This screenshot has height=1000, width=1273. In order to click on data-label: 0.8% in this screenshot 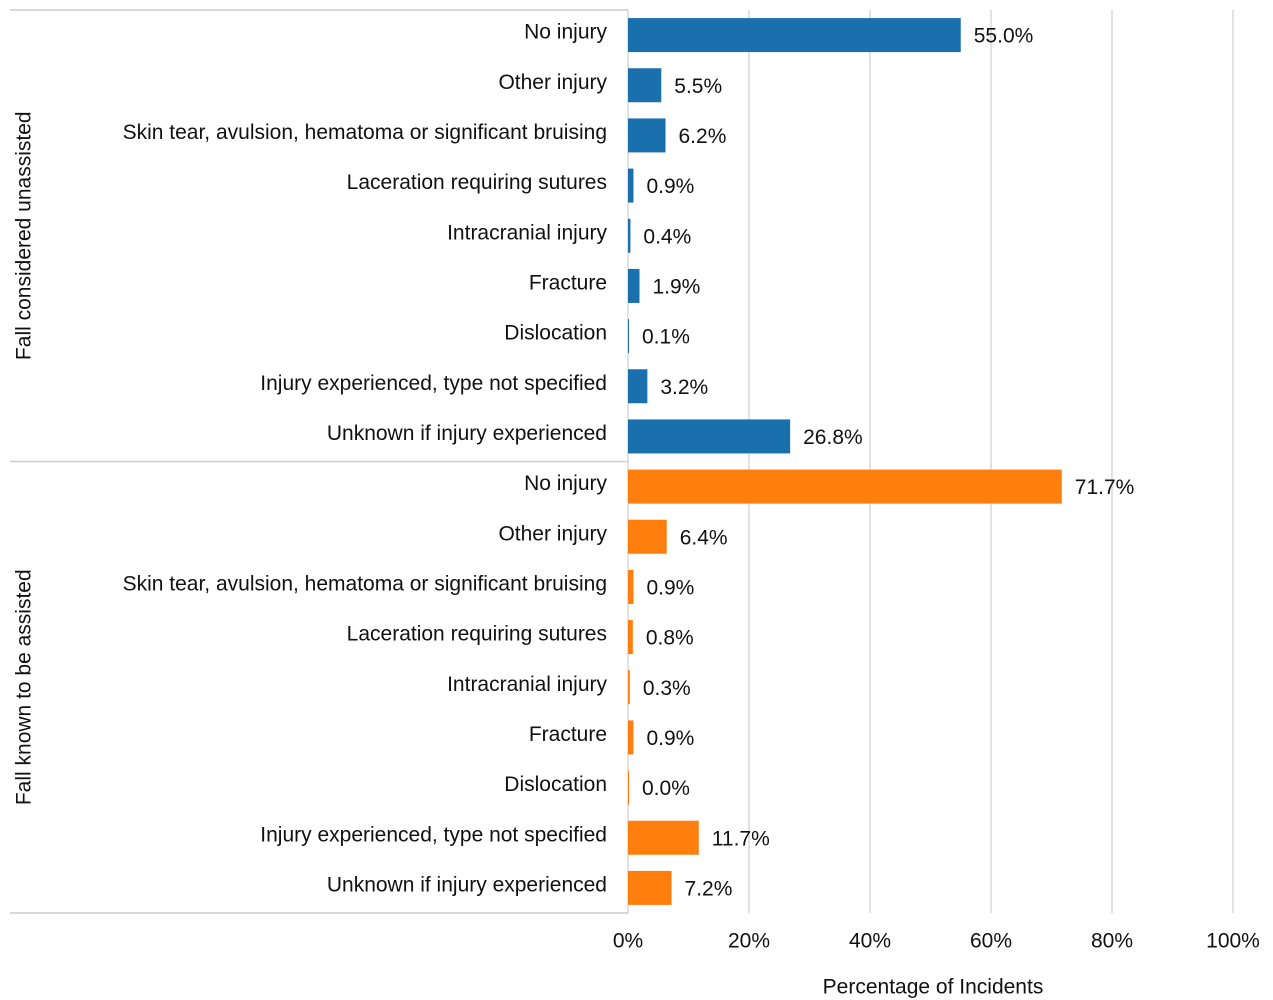, I will do `click(670, 638)`.